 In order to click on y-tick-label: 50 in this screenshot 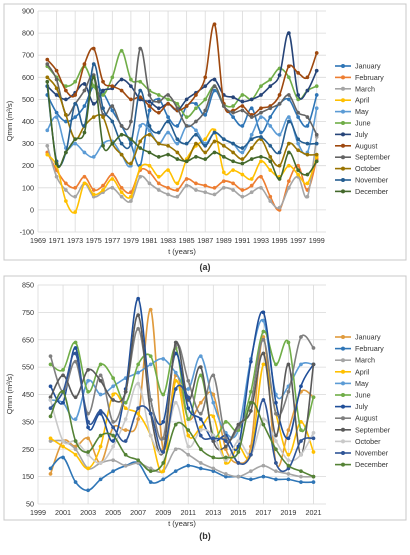, I will do `click(30, 504)`.